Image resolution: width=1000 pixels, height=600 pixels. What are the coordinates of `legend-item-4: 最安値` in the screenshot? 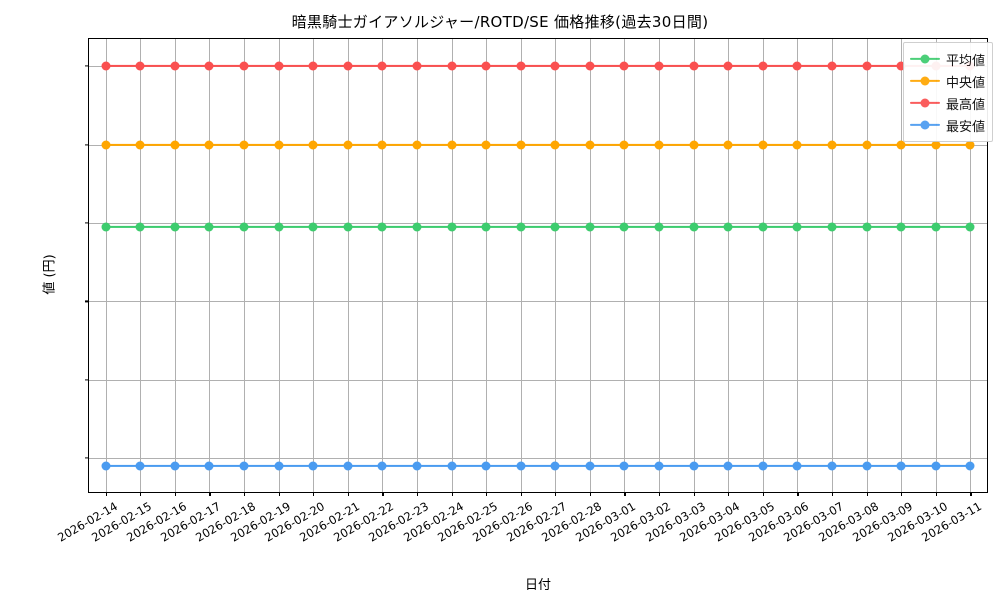 It's located at (947, 125).